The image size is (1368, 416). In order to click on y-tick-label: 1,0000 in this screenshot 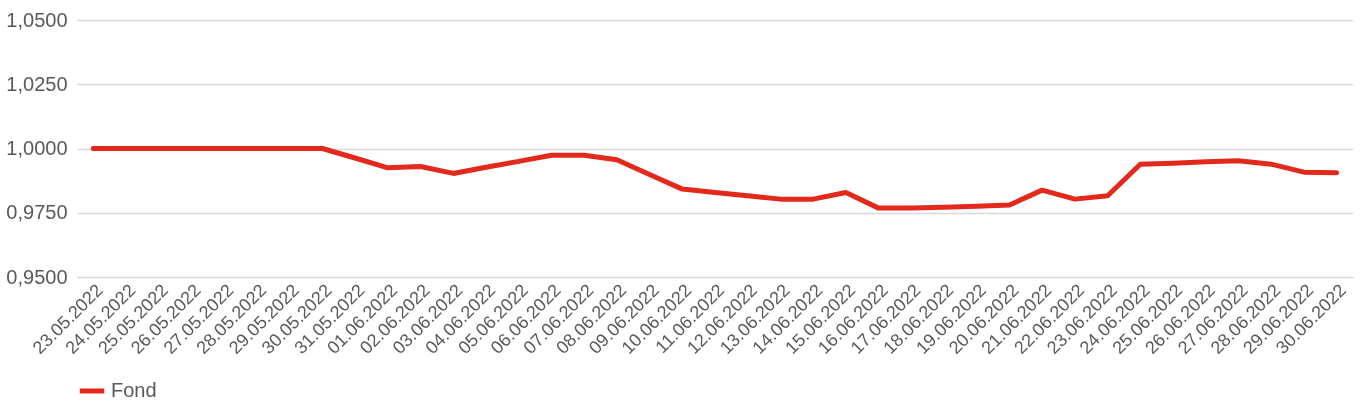, I will do `click(37, 148)`.